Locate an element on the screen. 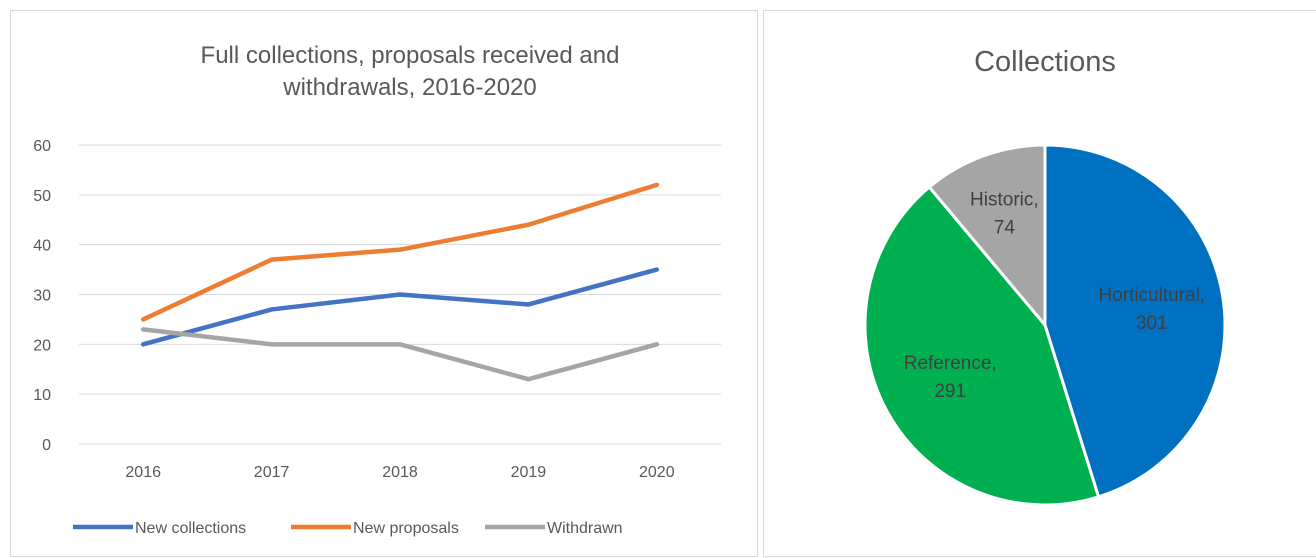 This screenshot has width=1316, height=558. legend-label: New collections is located at coordinates (190, 528).